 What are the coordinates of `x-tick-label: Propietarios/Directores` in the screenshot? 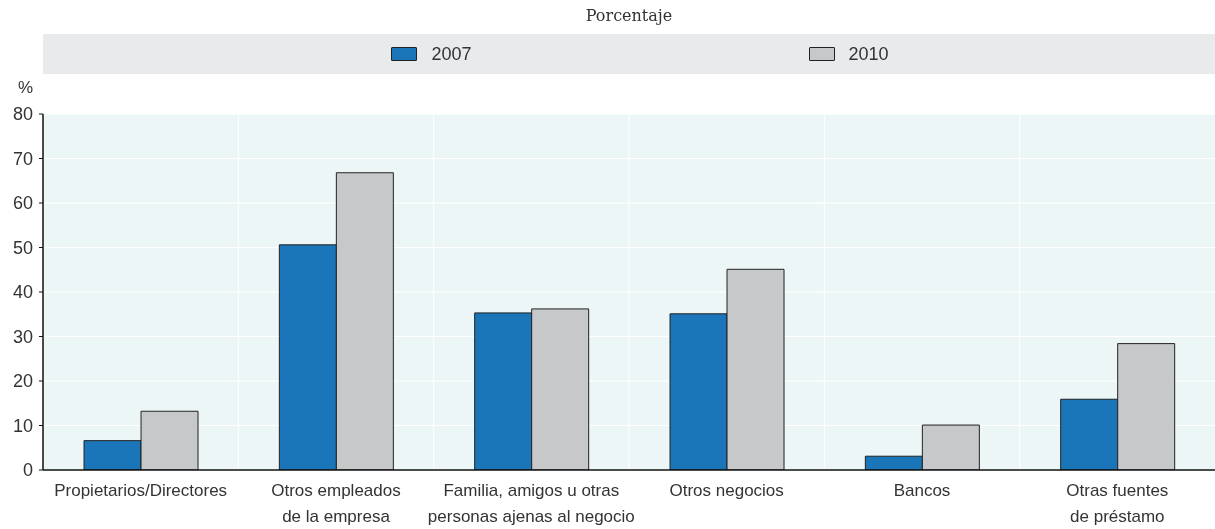 It's located at (141, 490).